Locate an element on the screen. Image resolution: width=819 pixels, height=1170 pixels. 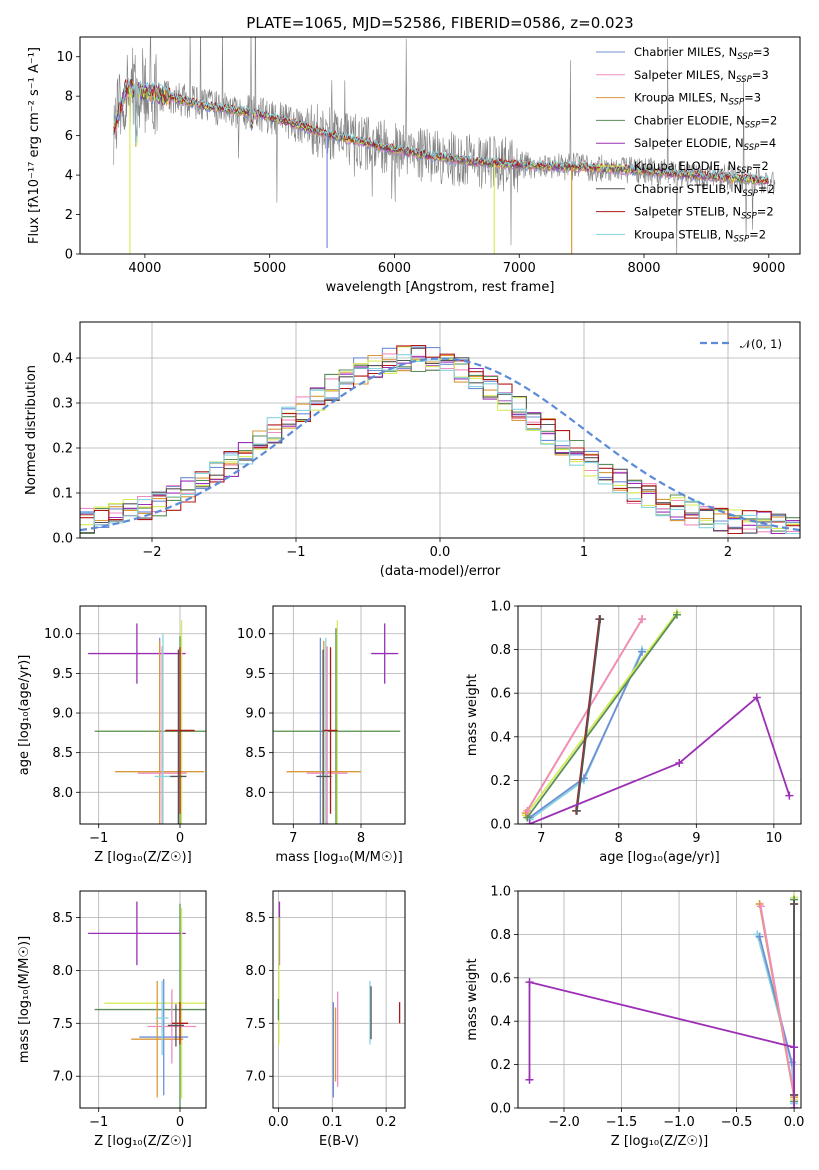
tick-label-y: 9.0 is located at coordinates (62, 714).